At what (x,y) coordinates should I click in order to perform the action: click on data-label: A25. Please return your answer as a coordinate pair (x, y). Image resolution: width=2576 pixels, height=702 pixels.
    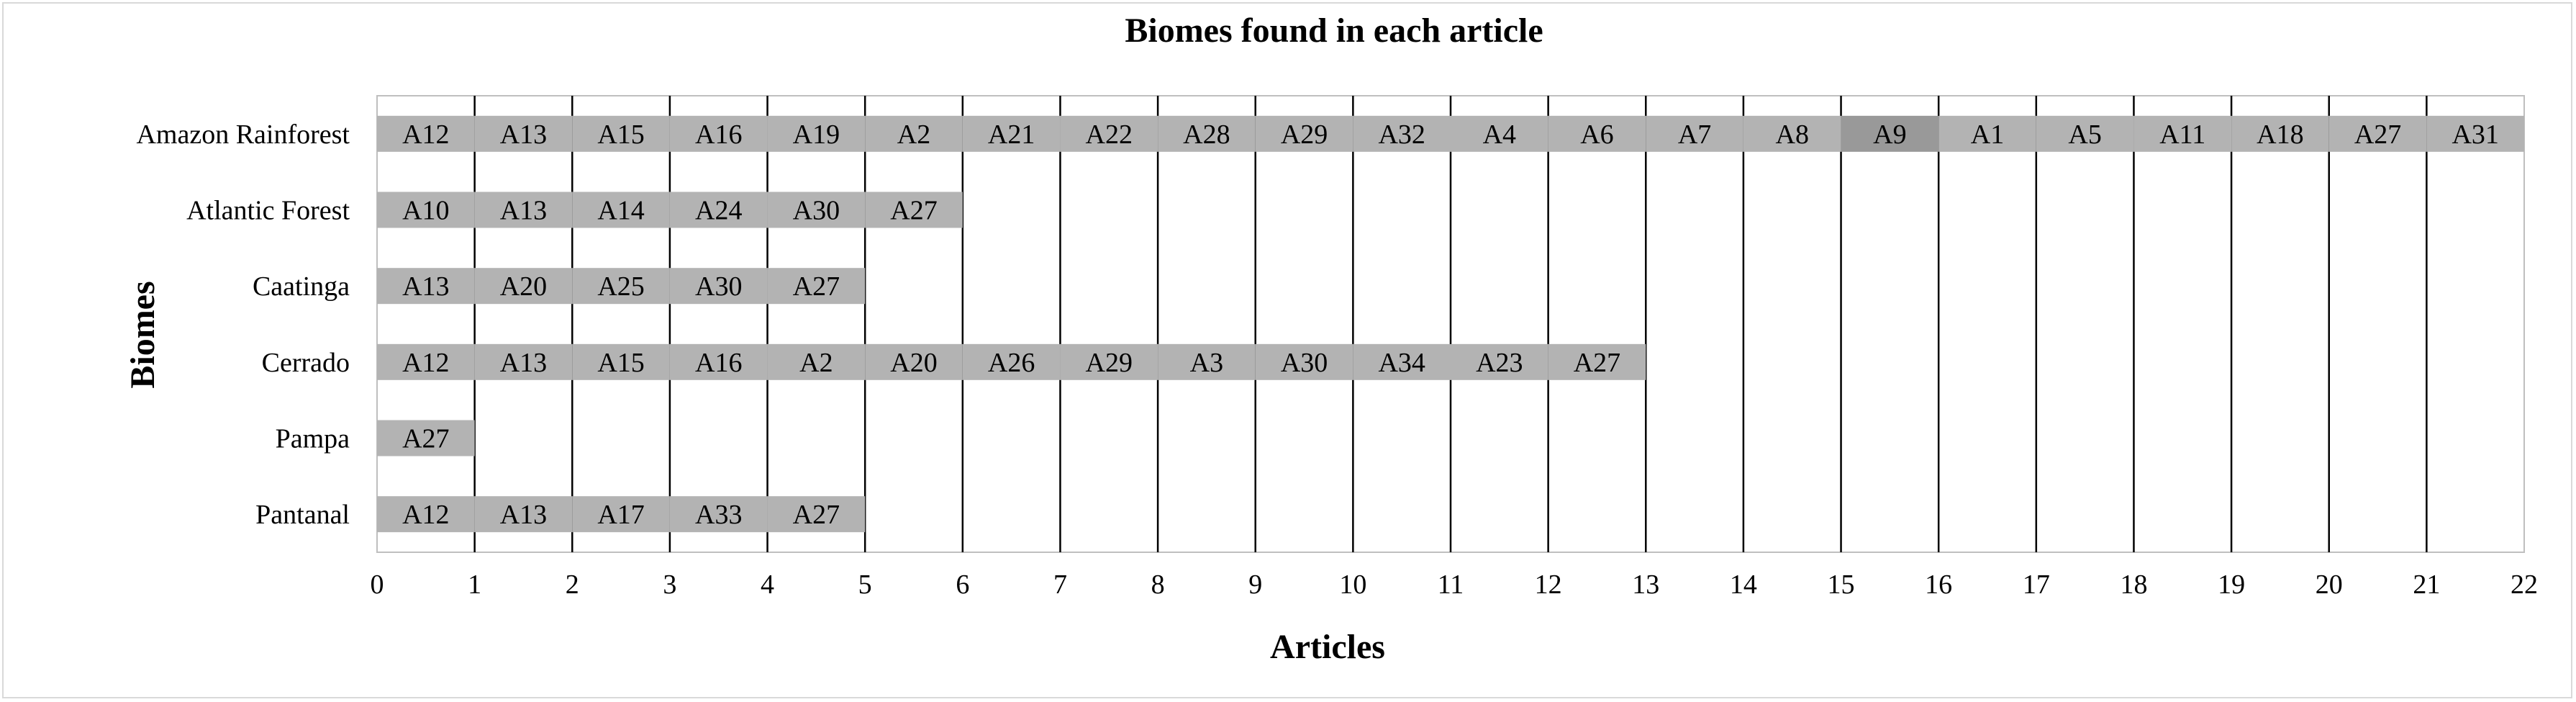
    Looking at the image, I should click on (620, 286).